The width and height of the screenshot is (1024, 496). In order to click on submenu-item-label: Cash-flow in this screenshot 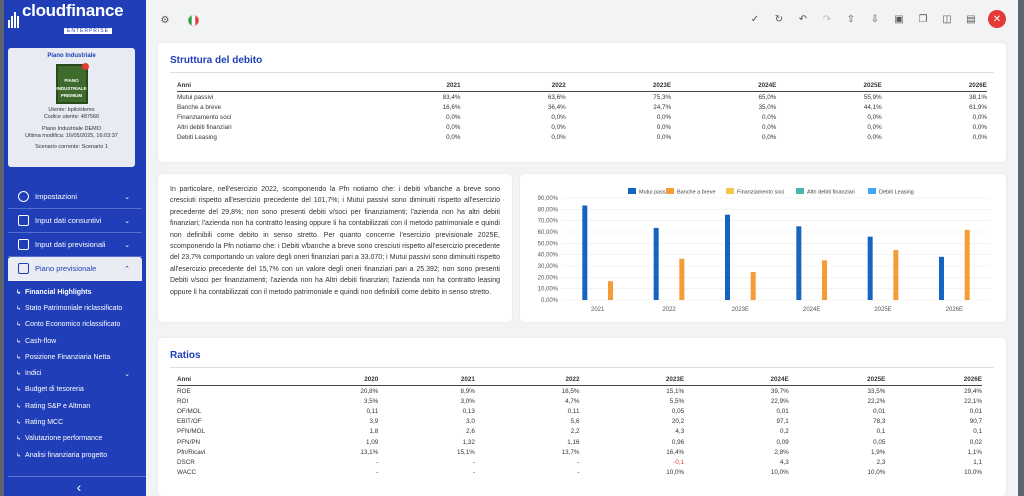, I will do `click(41, 341)`.